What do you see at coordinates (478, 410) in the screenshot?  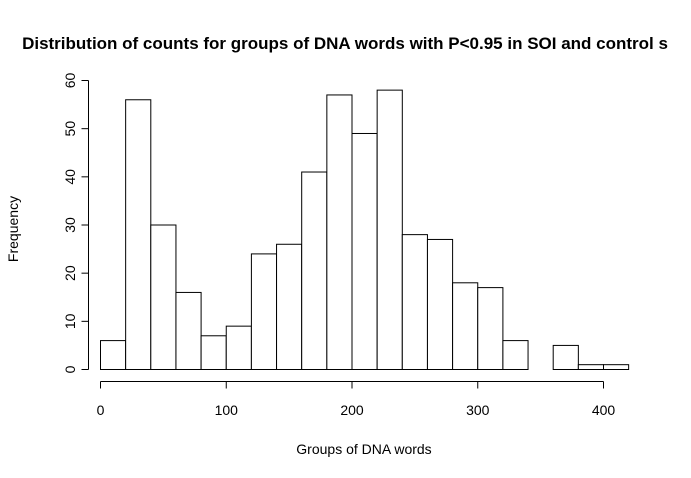 I see `x-tick-label-300: 300` at bounding box center [478, 410].